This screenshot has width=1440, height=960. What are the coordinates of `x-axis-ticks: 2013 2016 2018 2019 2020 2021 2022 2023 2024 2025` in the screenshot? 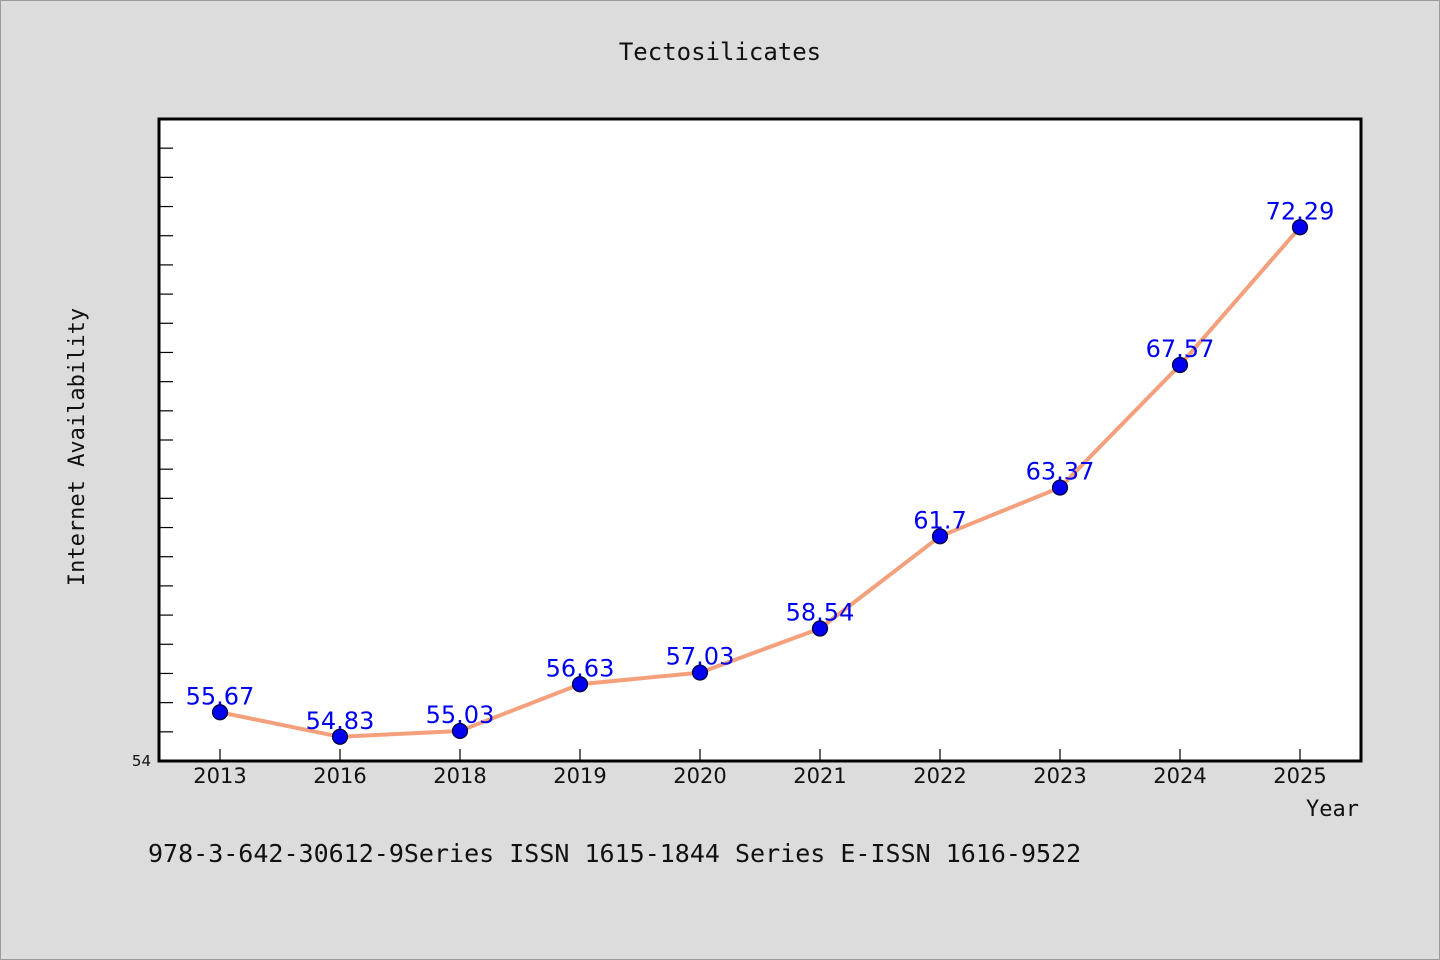 It's located at (760, 768).